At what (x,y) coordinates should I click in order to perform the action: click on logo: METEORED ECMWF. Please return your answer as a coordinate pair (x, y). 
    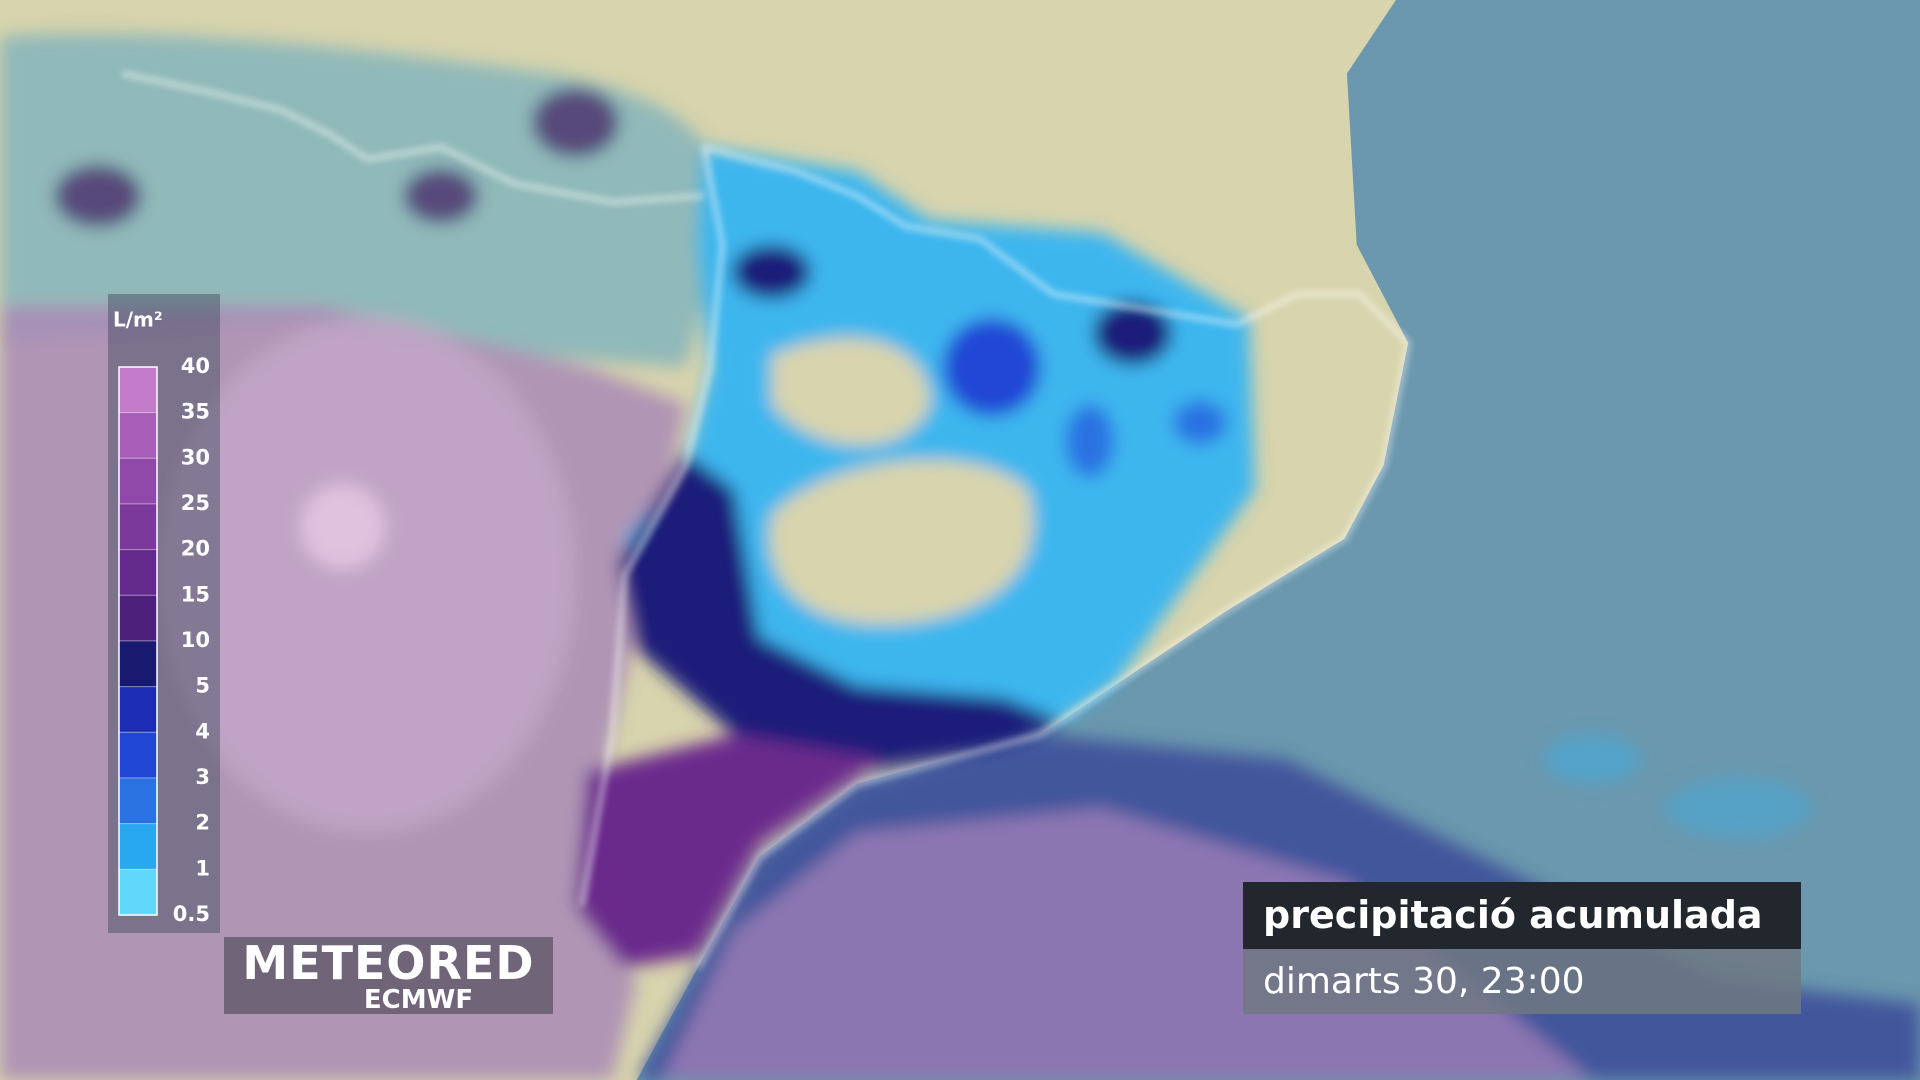
    Looking at the image, I should click on (388, 975).